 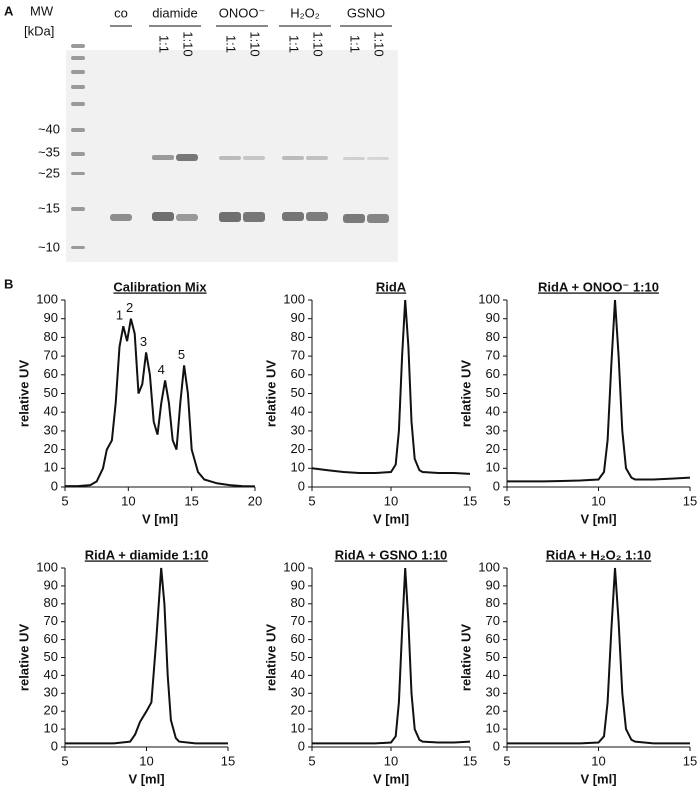 What do you see at coordinates (49, 151) in the screenshot?
I see `marker-label: ~35` at bounding box center [49, 151].